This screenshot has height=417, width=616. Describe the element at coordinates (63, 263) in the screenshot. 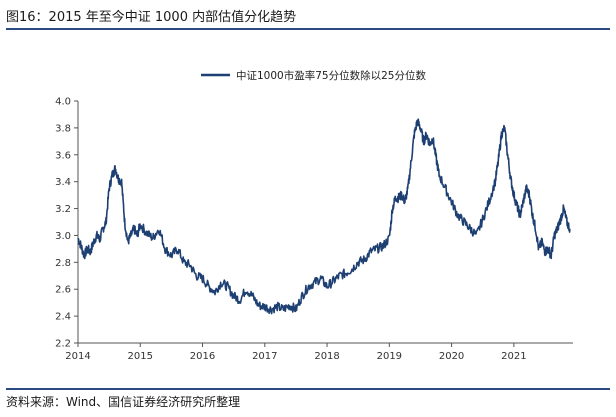

I see `y-tick-label: 2.8` at that location.